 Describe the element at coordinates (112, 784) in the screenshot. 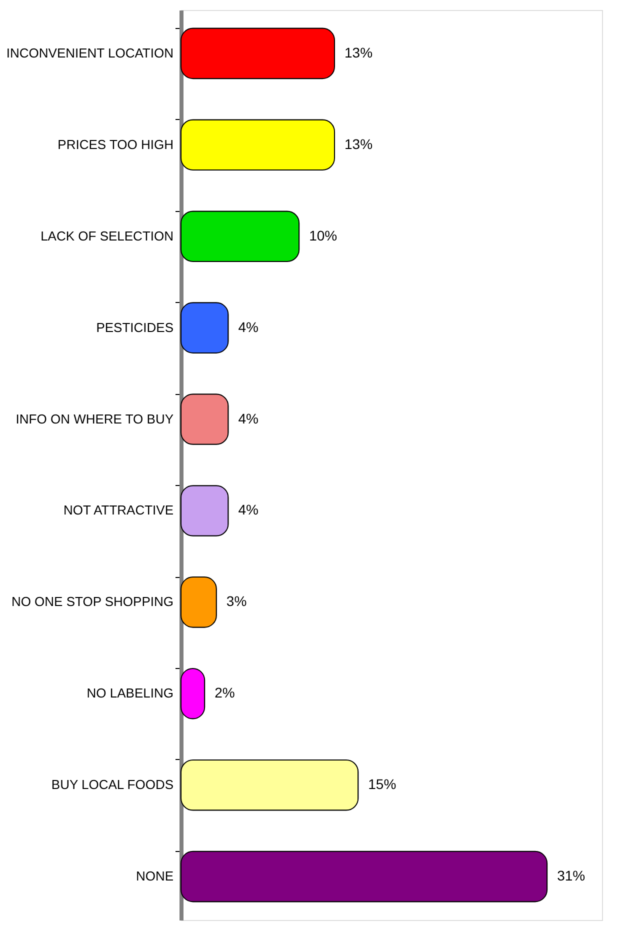

I see `y-tick-label: BUY LOCAL FOODS` at that location.